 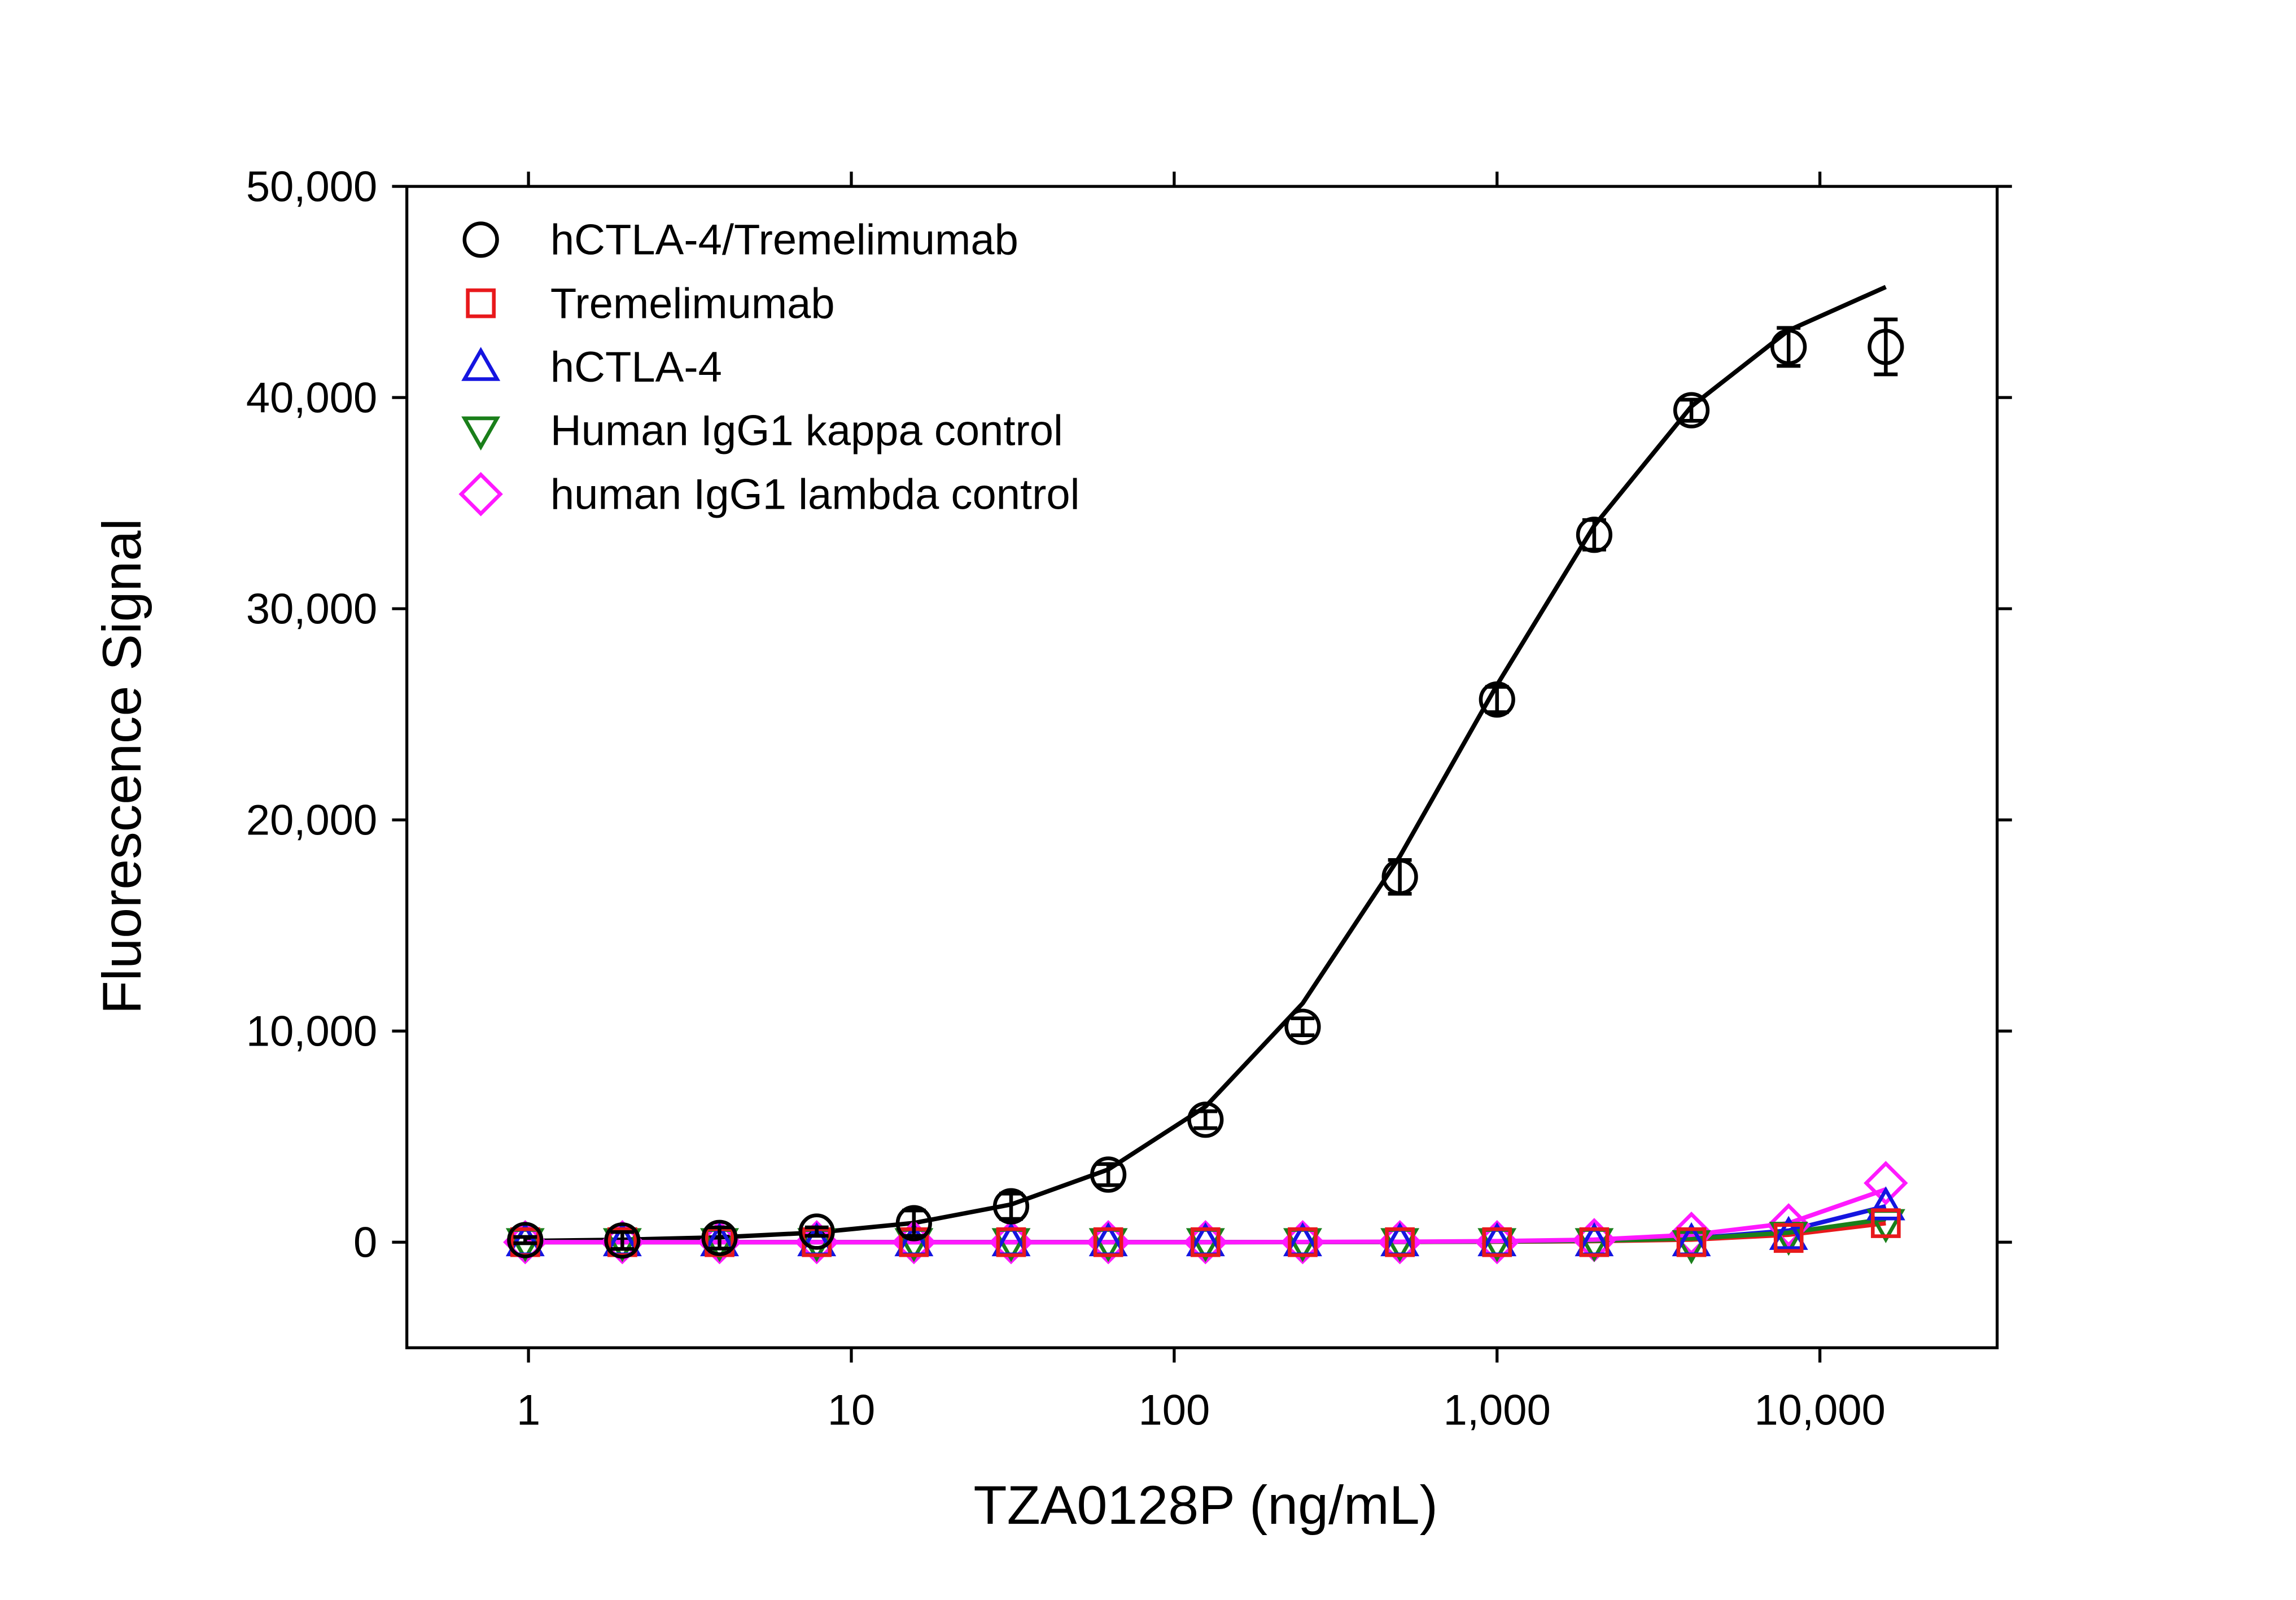 What do you see at coordinates (311, 1031) in the screenshot?
I see `y-tick-label: 10,000` at bounding box center [311, 1031].